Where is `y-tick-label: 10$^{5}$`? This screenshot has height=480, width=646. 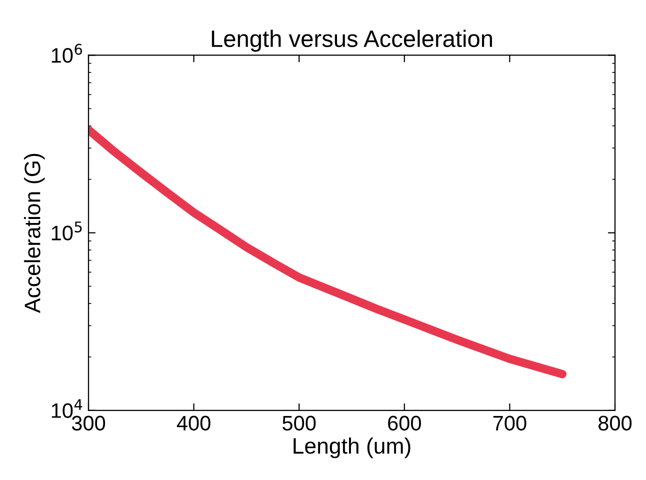
y-tick-label: 10$^{5}$ is located at coordinates (67, 231).